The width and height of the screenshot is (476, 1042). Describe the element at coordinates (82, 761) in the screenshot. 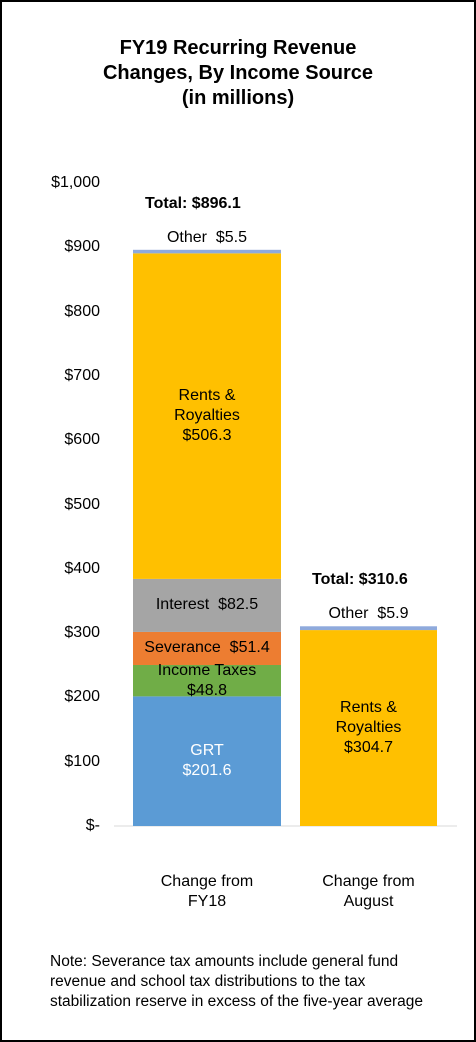

I see `y-tick-label: $100` at that location.